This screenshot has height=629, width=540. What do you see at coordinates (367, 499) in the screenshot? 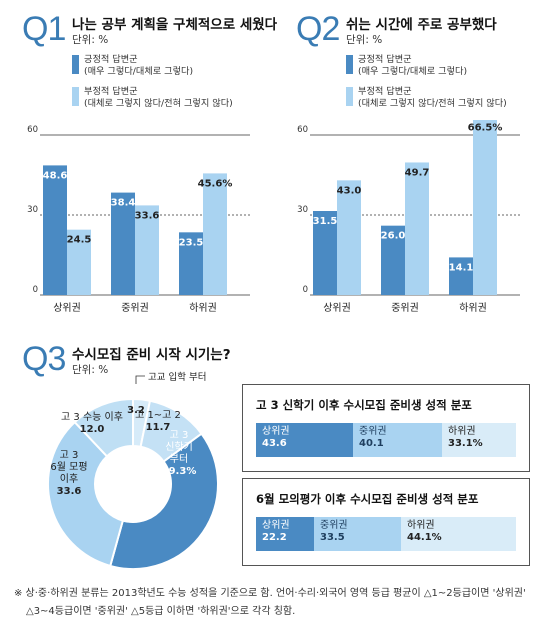
I see `distribution-box-june-title: 6월 모의평가 이후 수시모집 준비생 성적 분포` at bounding box center [367, 499].